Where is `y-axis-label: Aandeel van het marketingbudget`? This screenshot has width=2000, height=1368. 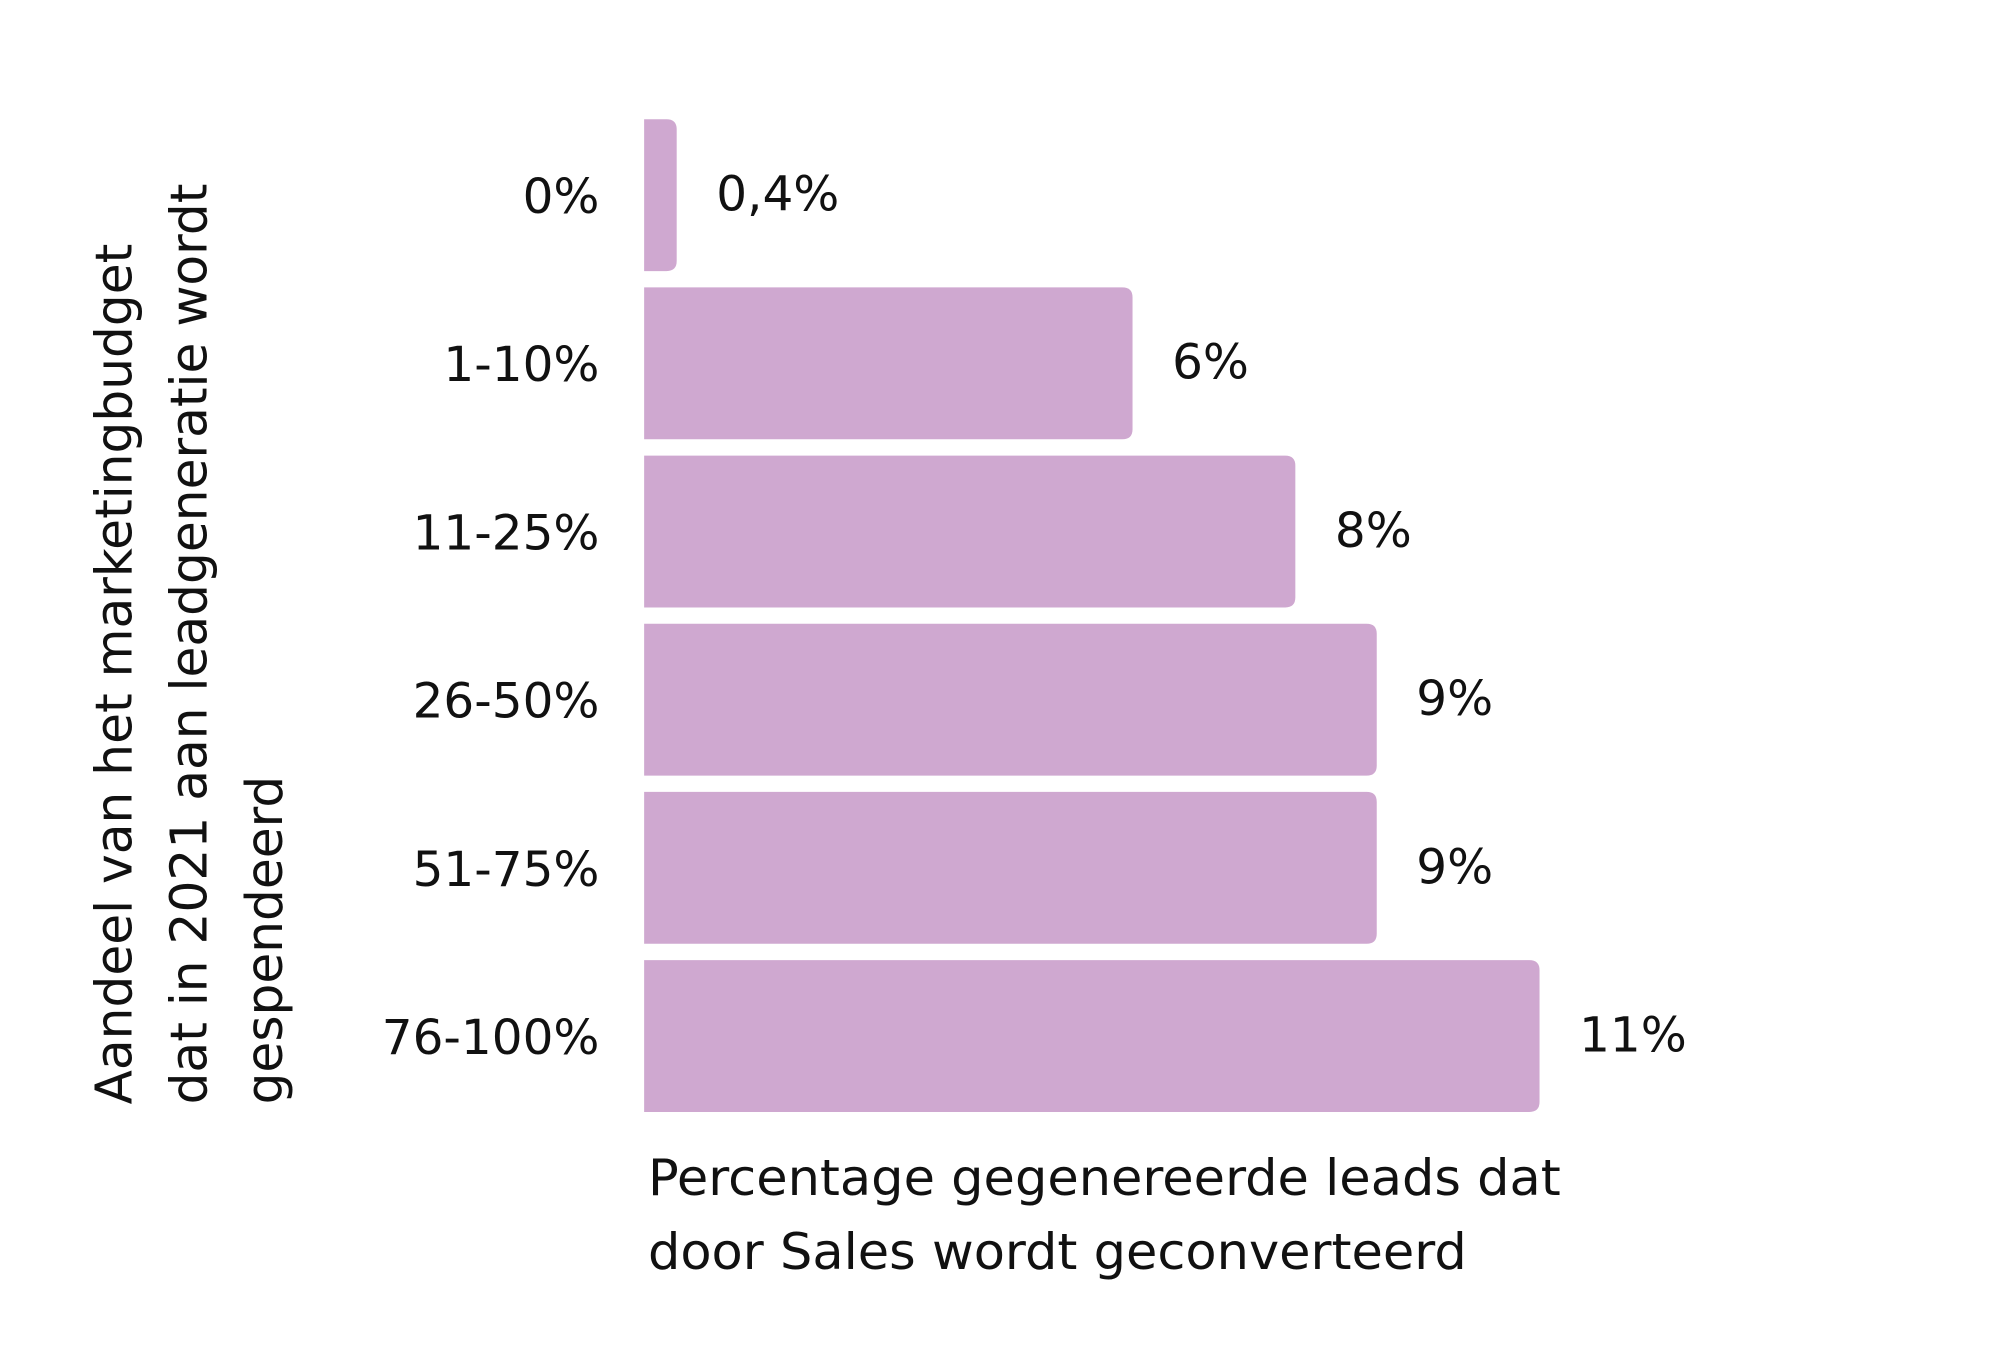
y-axis-label: Aandeel van het marketingbudget is located at coordinates (113, 674).